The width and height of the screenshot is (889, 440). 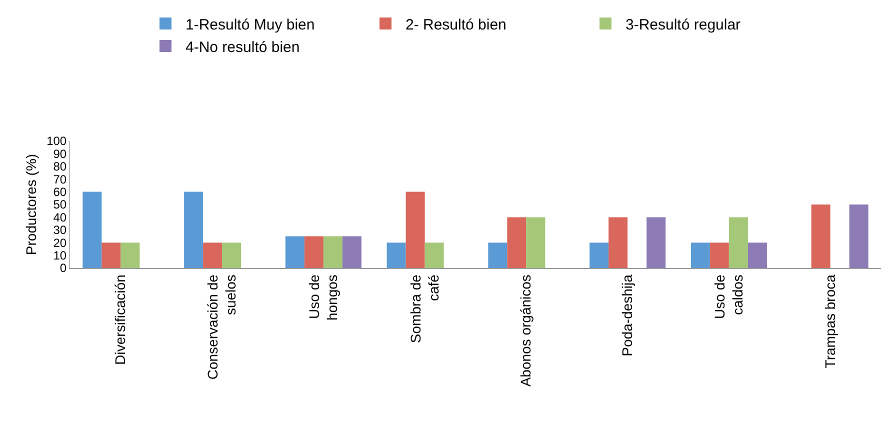 I want to click on y-tick-label: 0, so click(x=63, y=268).